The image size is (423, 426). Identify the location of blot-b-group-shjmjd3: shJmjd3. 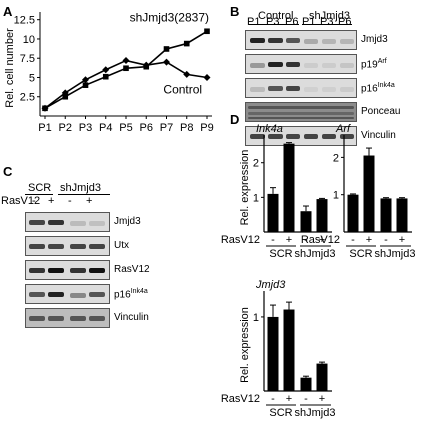
(329, 16).